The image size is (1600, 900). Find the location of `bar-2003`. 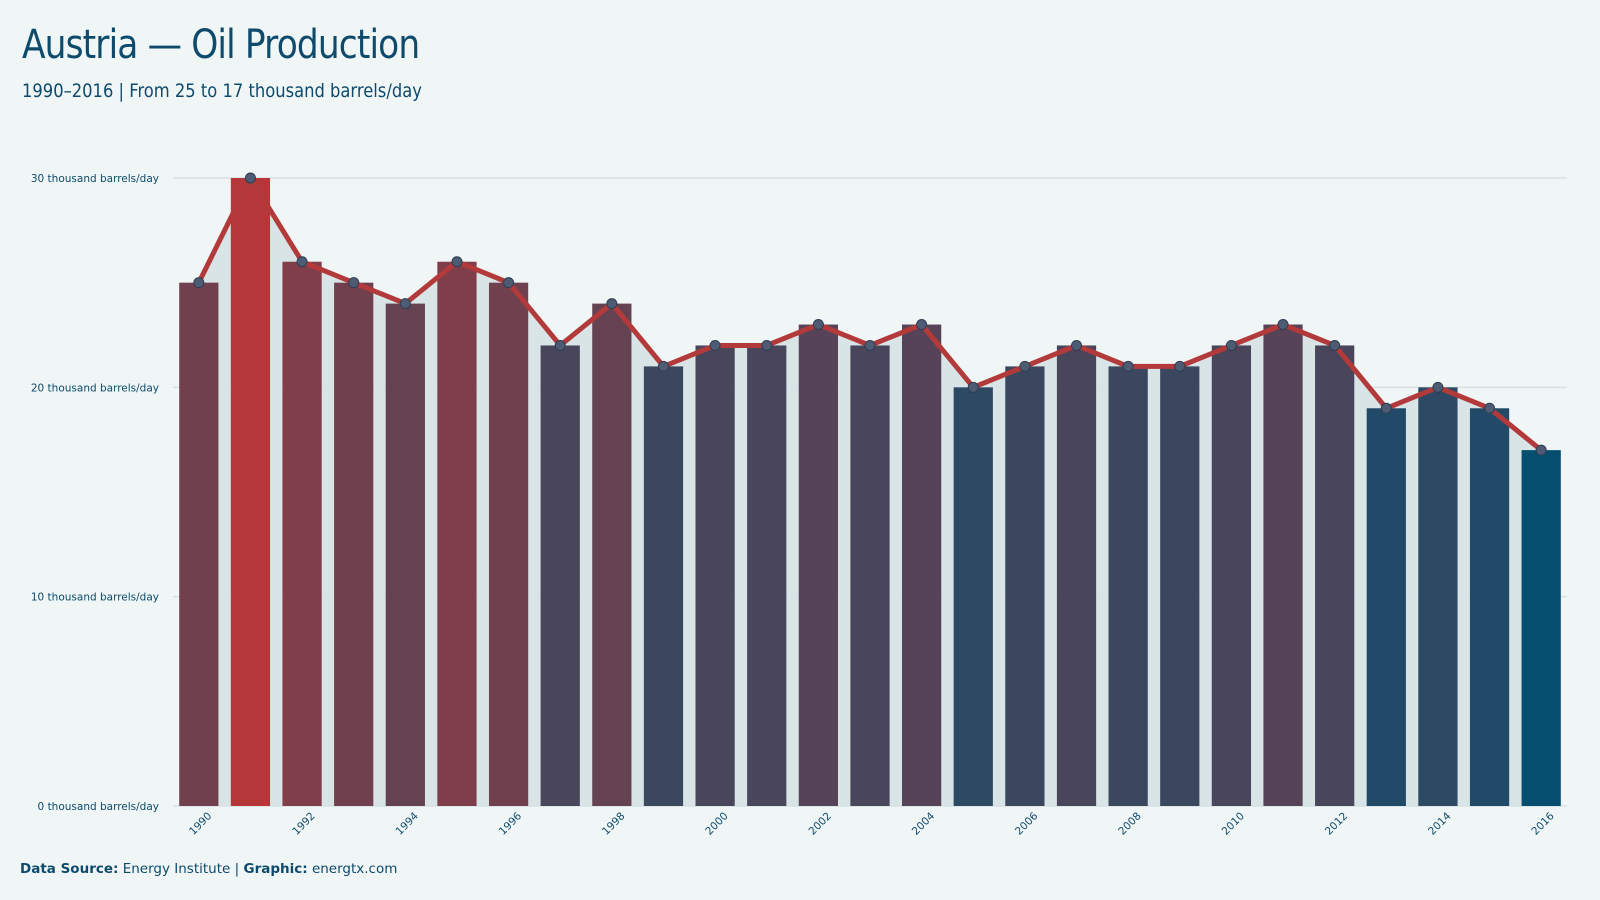

bar-2003 is located at coordinates (870, 575).